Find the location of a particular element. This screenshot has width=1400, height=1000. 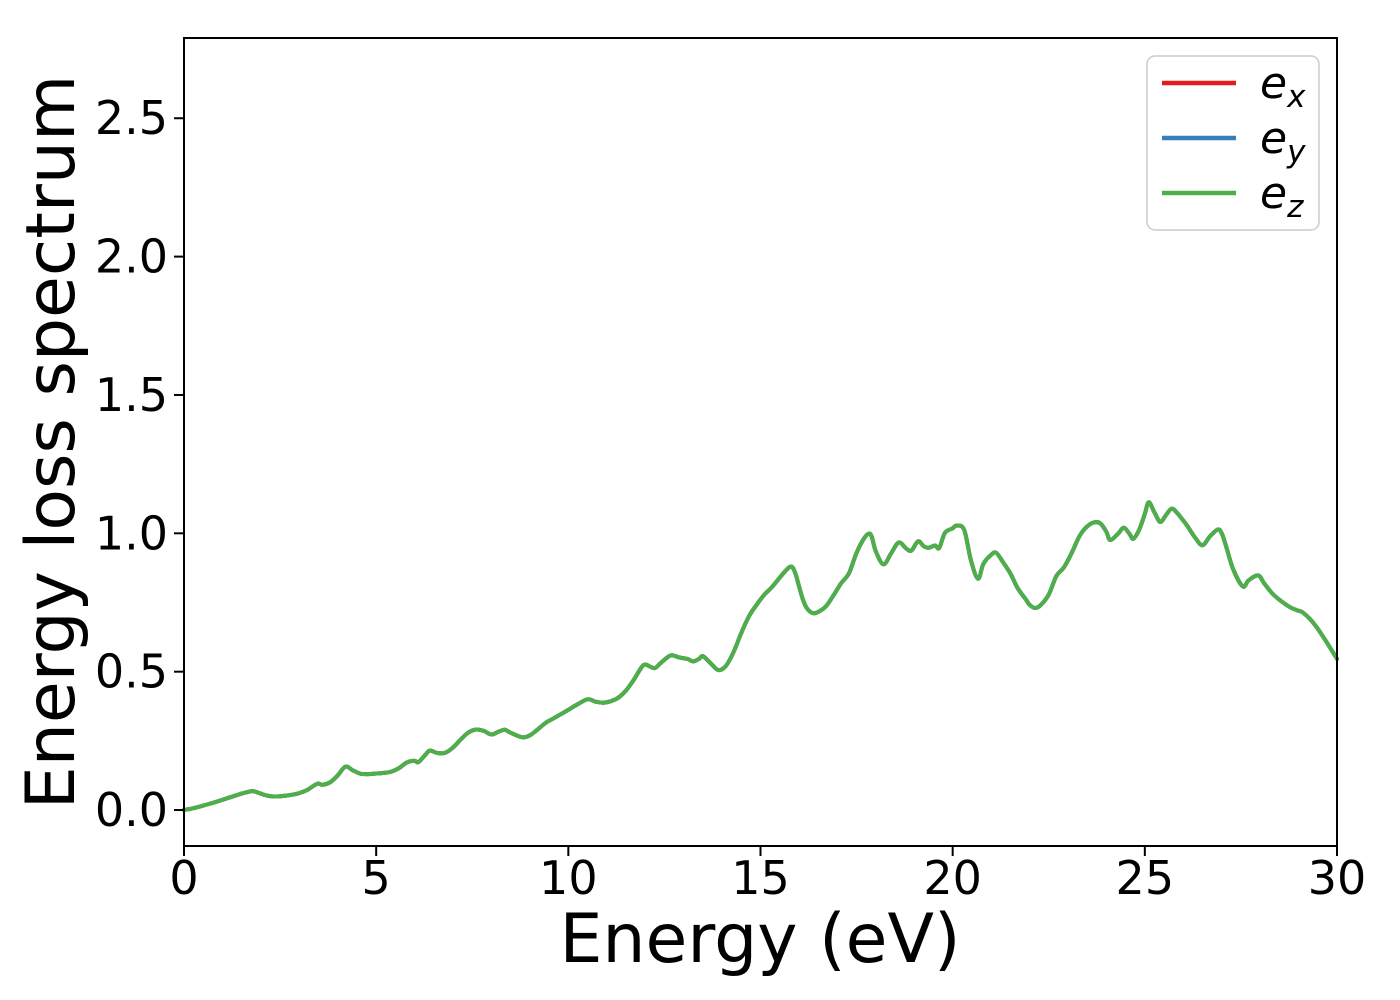

y-tick-label-1: 0.5 is located at coordinates (131, 672).